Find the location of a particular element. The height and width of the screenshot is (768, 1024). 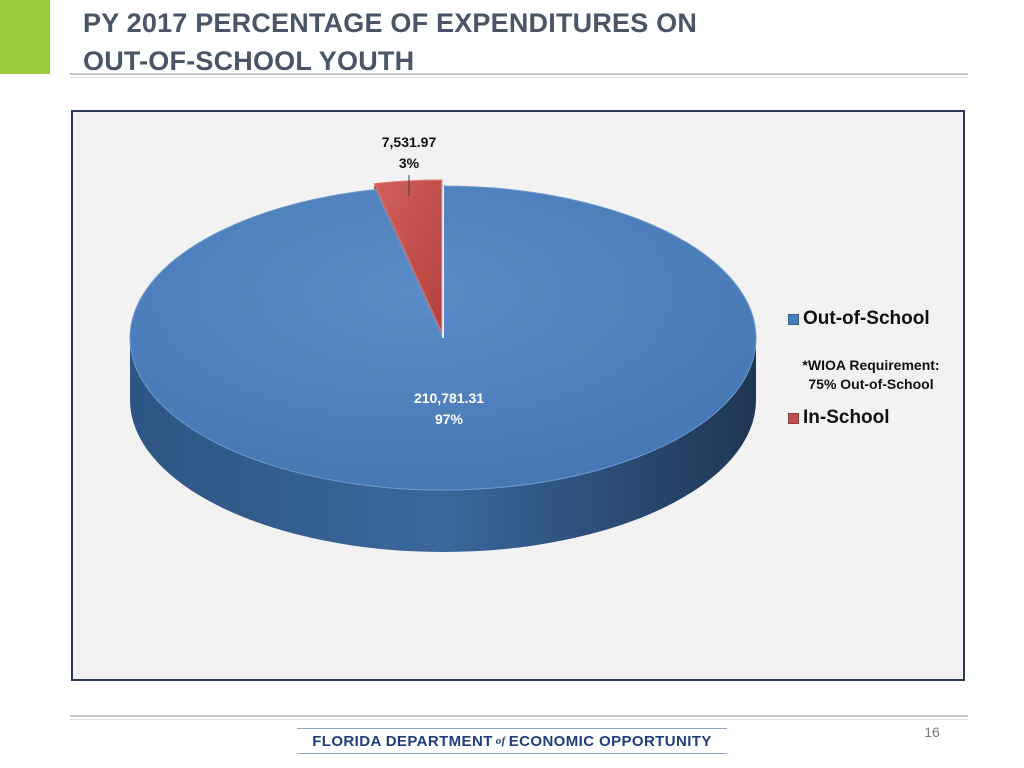

data-label-in-school-percent: 3% is located at coordinates (409, 163).